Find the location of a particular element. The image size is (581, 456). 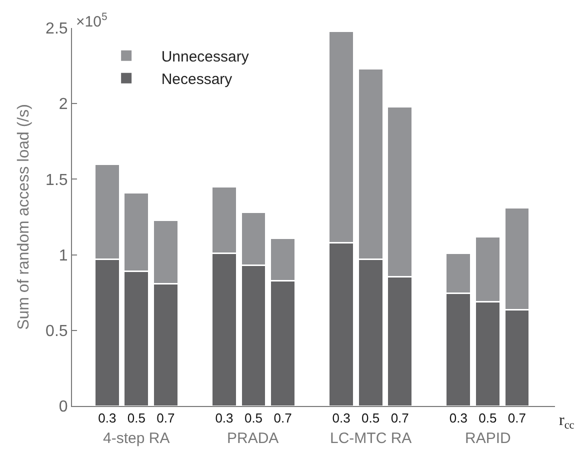

y-tick-label: 1 is located at coordinates (63, 255).